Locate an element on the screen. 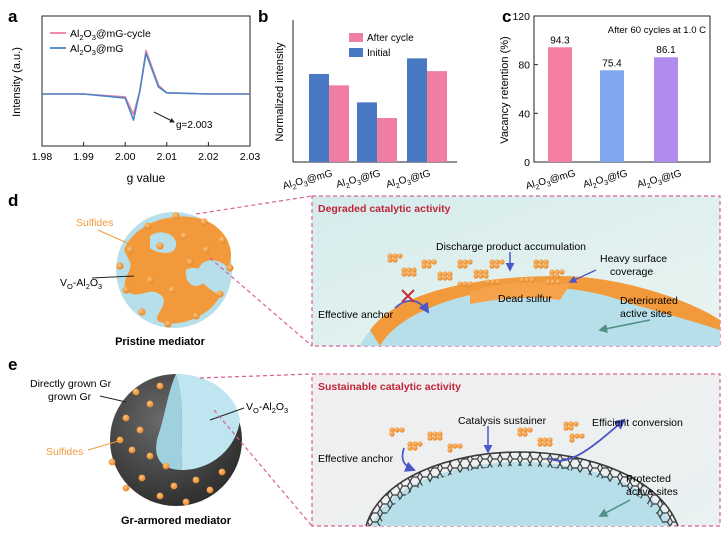  panel-label-e: e is located at coordinates (12, 364).